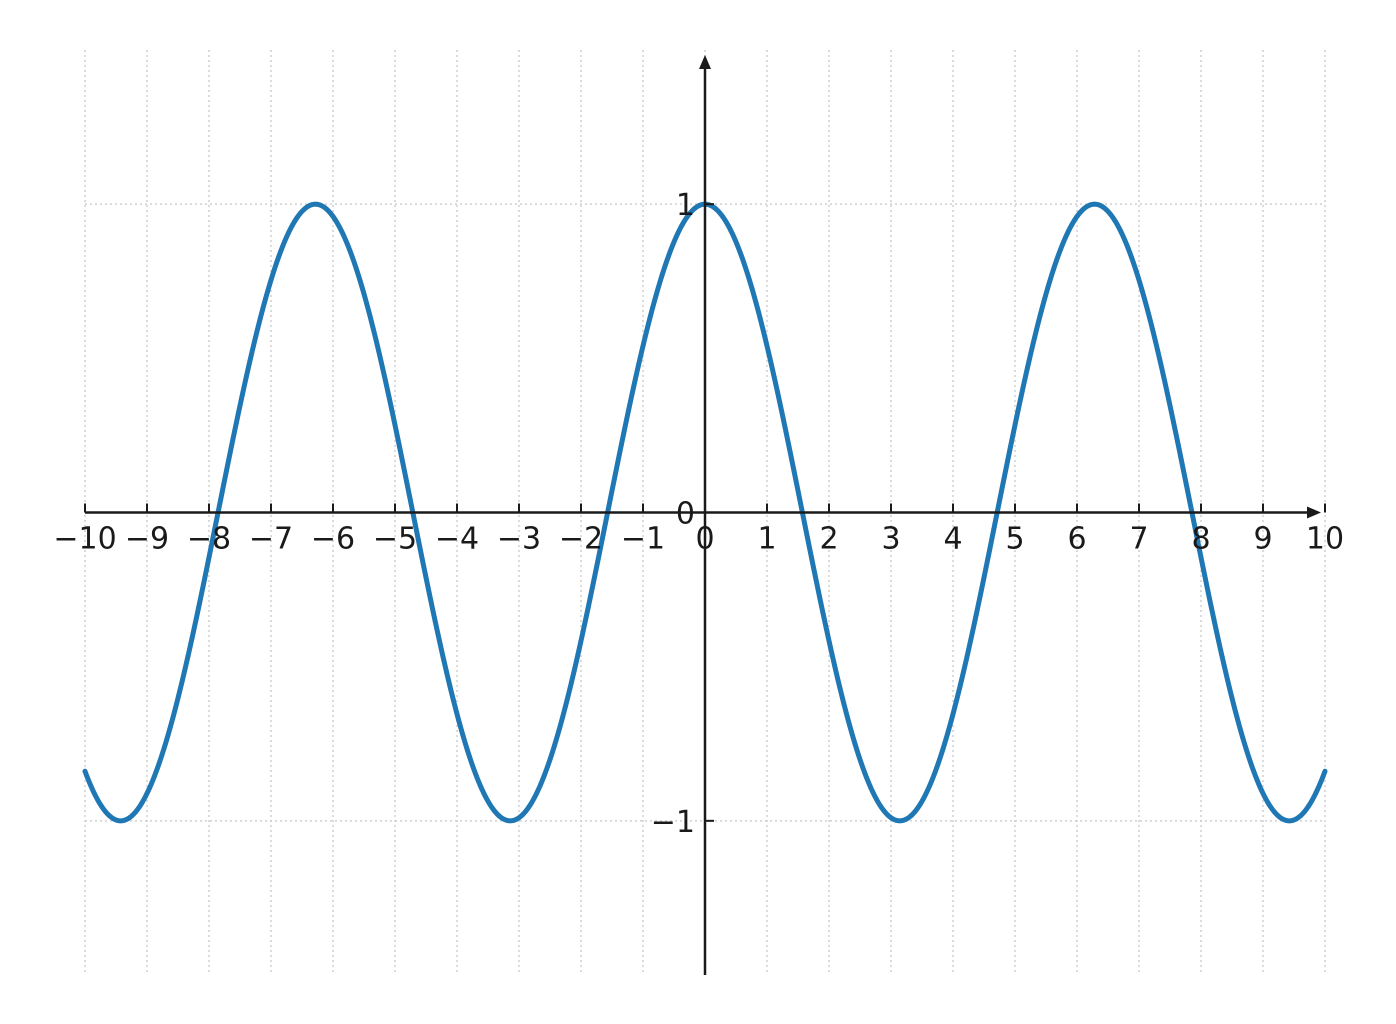 The image size is (1396, 1024). What do you see at coordinates (890, 539) in the screenshot?
I see `x-tick-label: 3` at bounding box center [890, 539].